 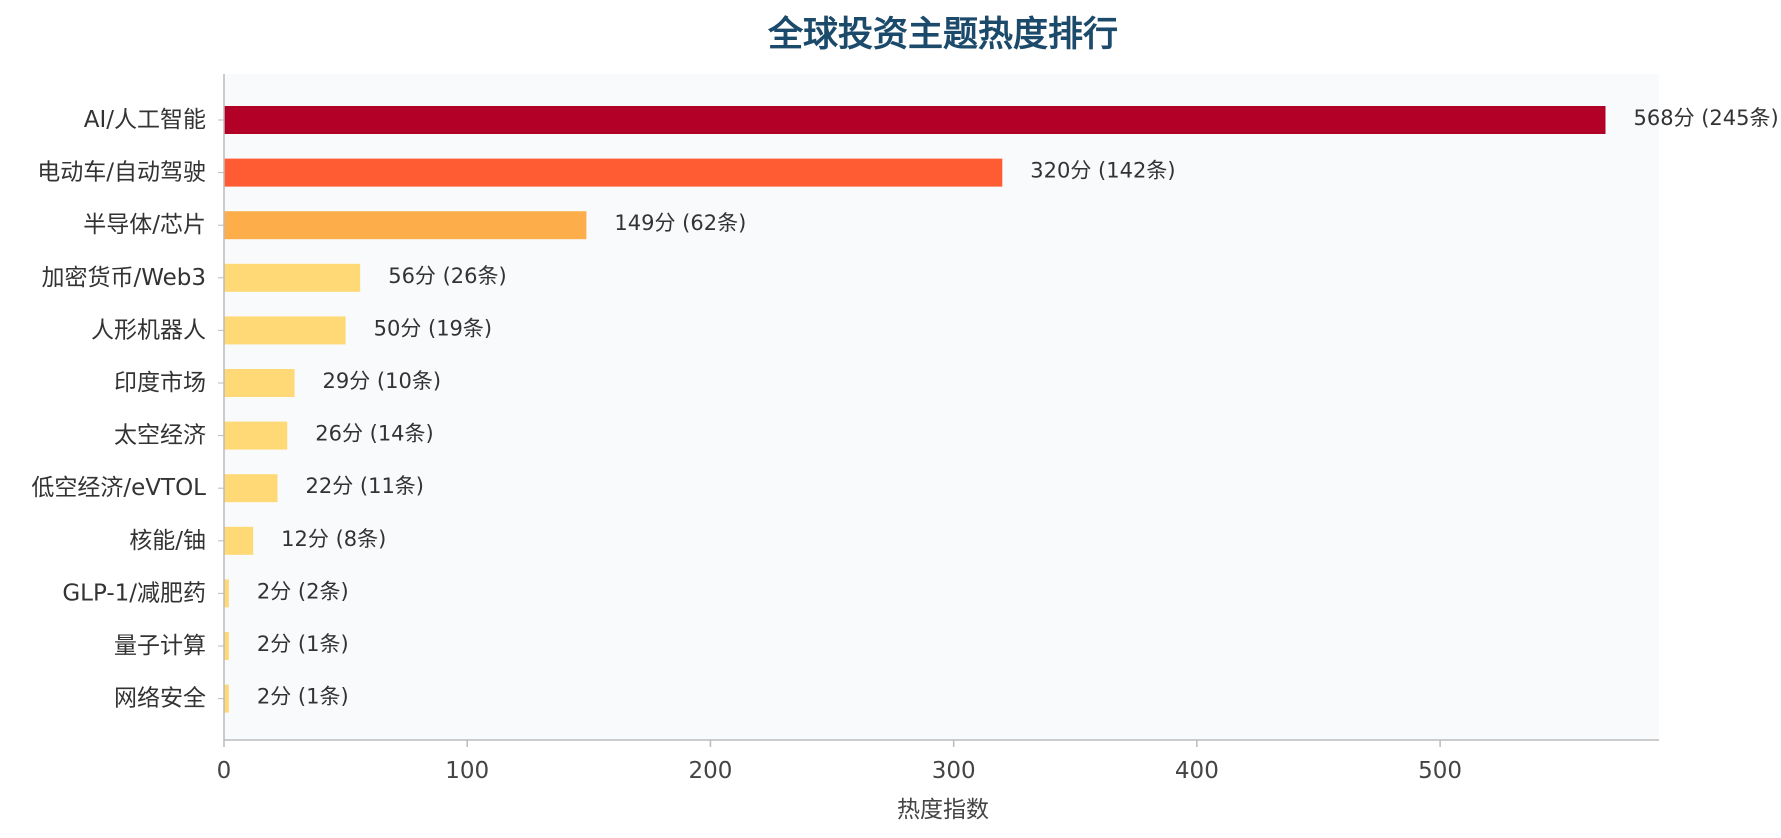 I want to click on x-tick-label: 500, so click(x=1440, y=771).